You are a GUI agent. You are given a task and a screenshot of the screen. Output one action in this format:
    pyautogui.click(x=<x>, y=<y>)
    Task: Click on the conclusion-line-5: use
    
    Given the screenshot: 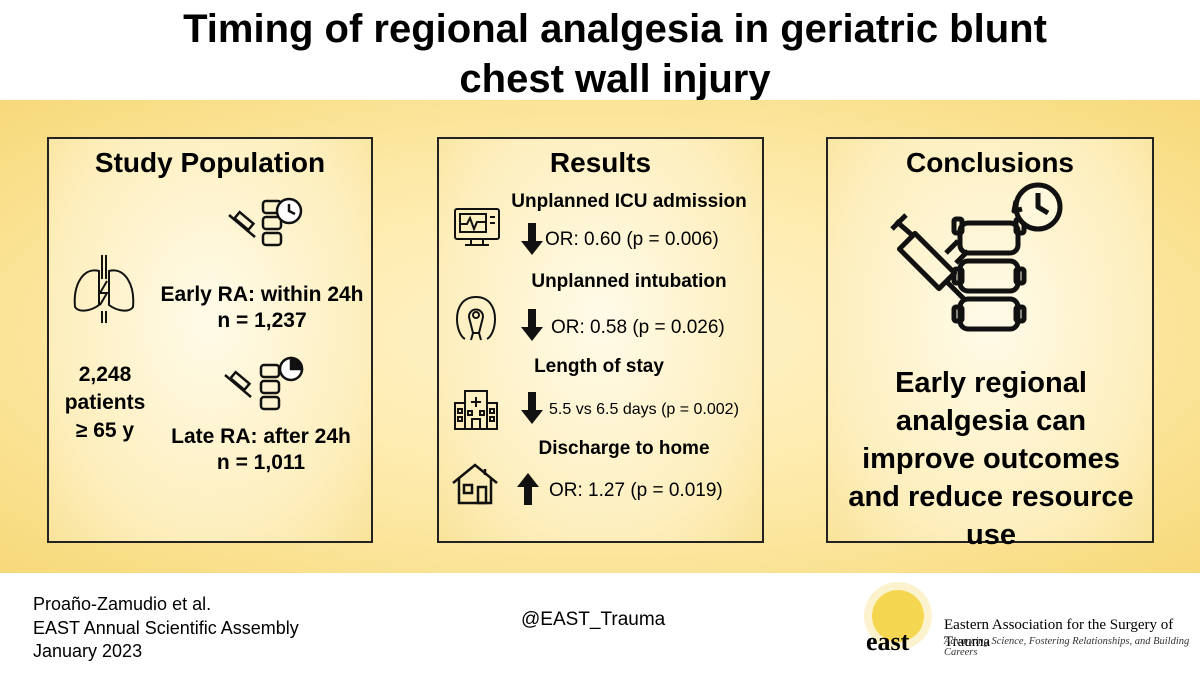 What is the action you would take?
    pyautogui.click(x=991, y=535)
    